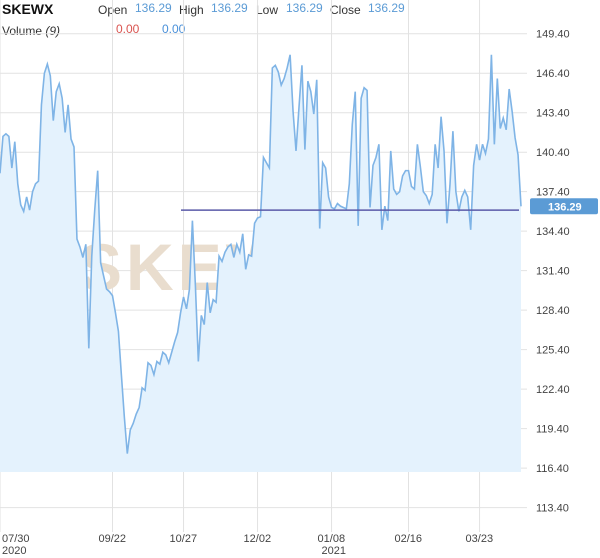 Image resolution: width=600 pixels, height=558 pixels. What do you see at coordinates (191, 10) in the screenshot?
I see `high-label: High` at bounding box center [191, 10].